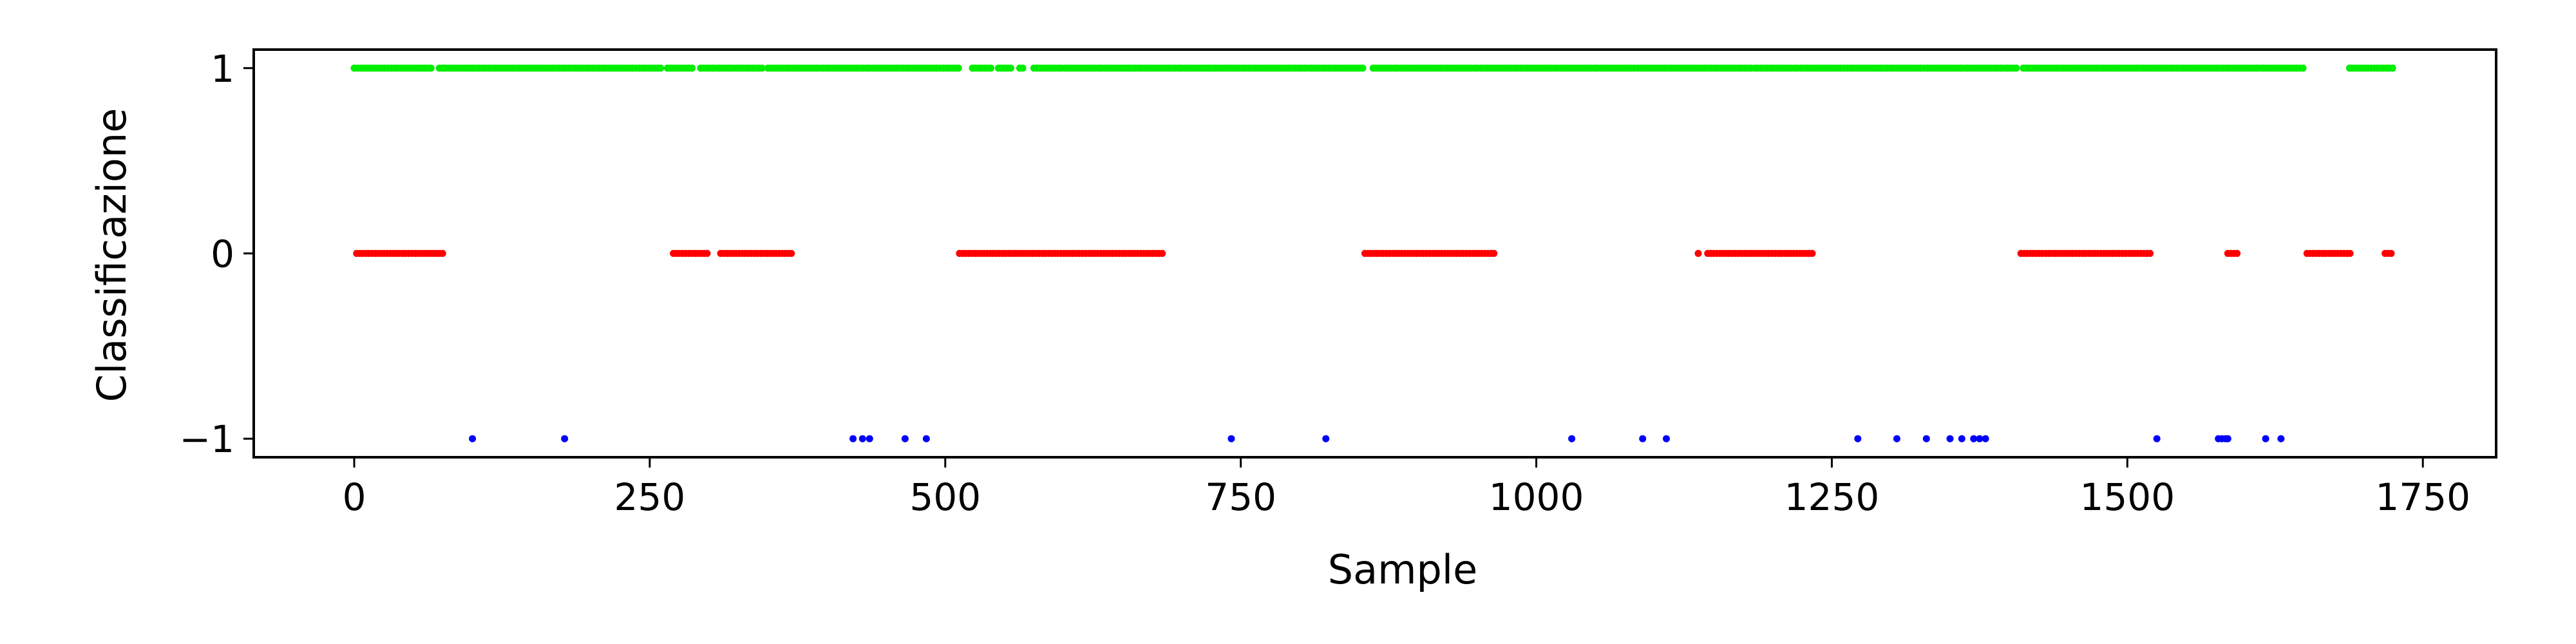 The image size is (2576, 644). Describe the element at coordinates (1403, 570) in the screenshot. I see `x-axis-label: Sample` at that location.